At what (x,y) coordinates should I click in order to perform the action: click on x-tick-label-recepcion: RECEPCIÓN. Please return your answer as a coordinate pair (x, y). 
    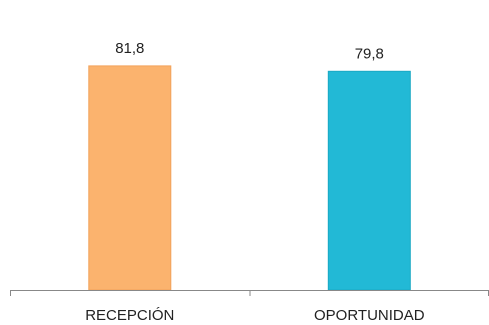
    Looking at the image, I should click on (129, 315).